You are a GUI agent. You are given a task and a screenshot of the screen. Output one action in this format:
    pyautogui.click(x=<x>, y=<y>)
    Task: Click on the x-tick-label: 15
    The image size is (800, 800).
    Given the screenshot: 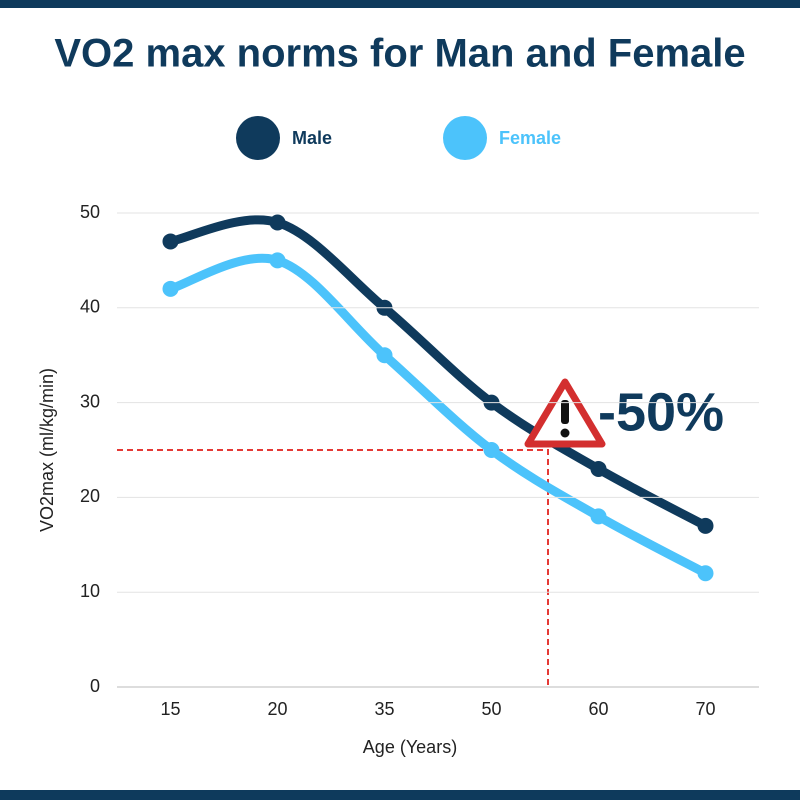 What is the action you would take?
    pyautogui.click(x=170, y=709)
    